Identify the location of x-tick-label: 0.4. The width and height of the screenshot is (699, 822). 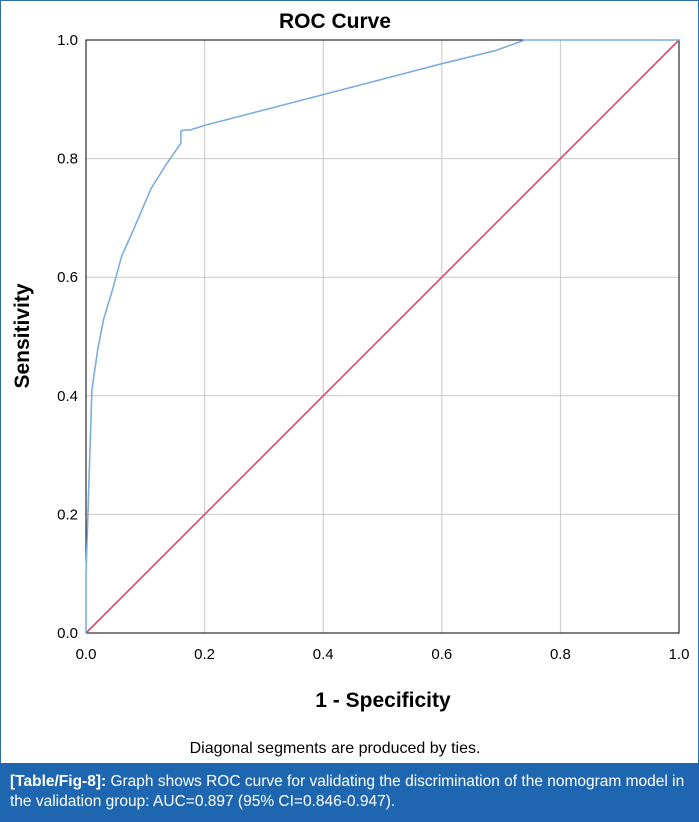
(323, 654).